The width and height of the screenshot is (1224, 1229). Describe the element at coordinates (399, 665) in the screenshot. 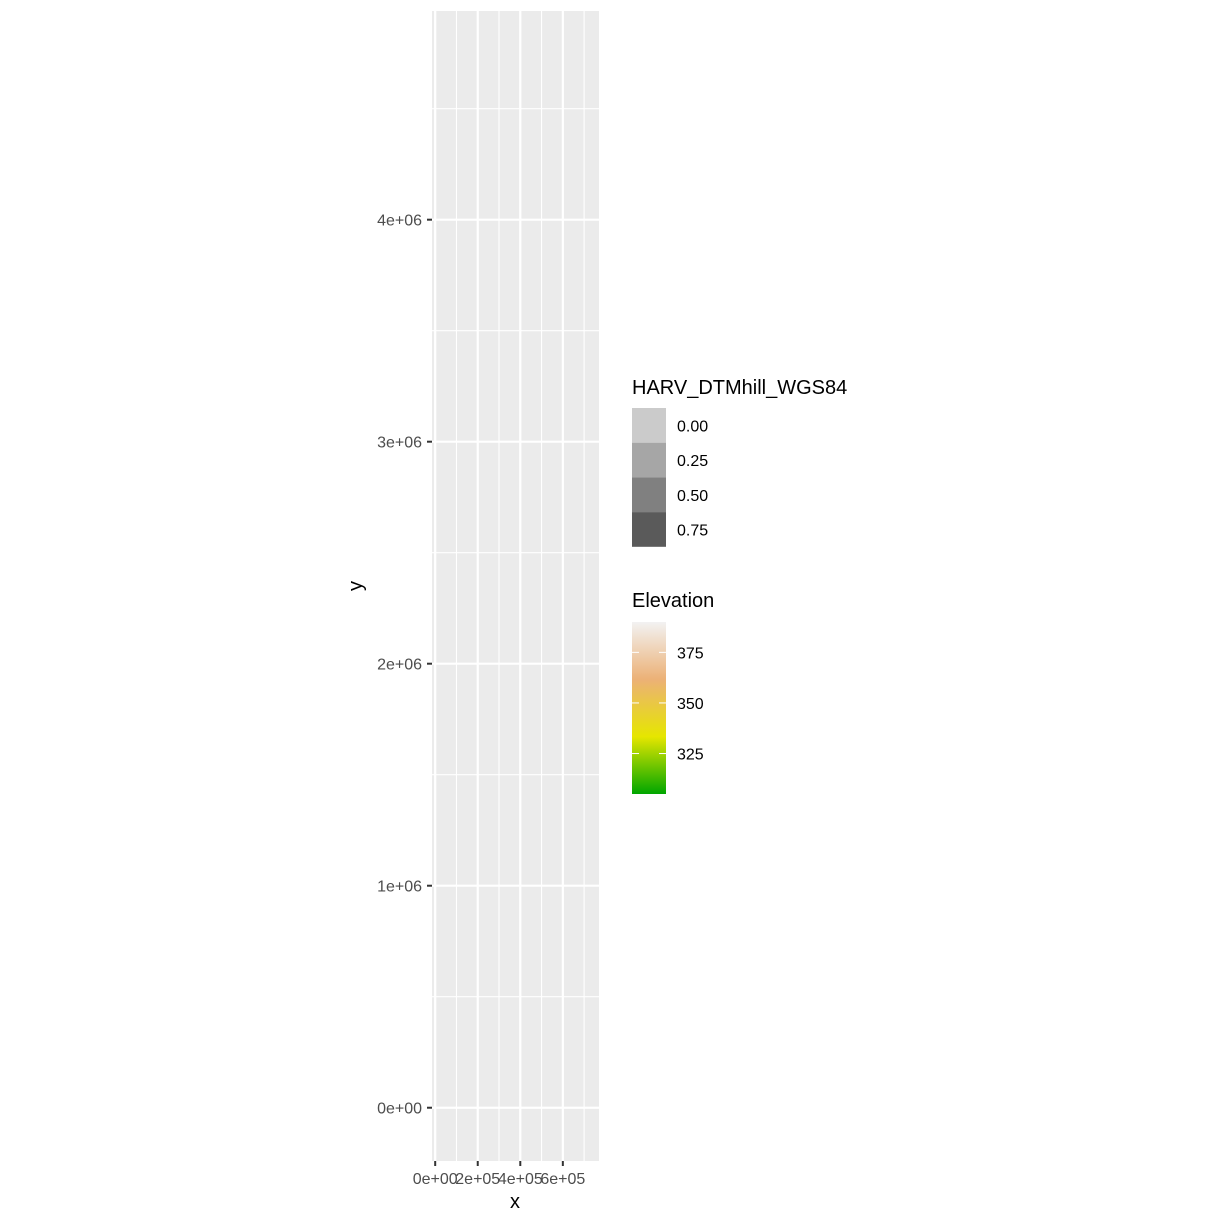

I see `y-tick-label: 2e+06` at that location.